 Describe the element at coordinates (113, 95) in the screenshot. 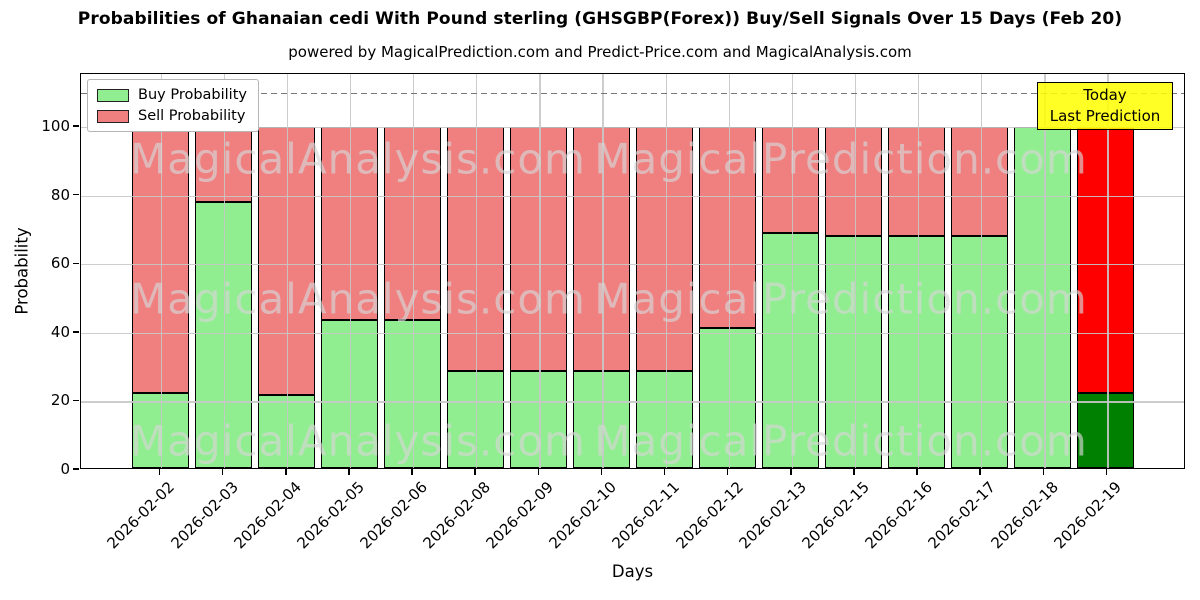

I see `buy-swatch-icon` at that location.